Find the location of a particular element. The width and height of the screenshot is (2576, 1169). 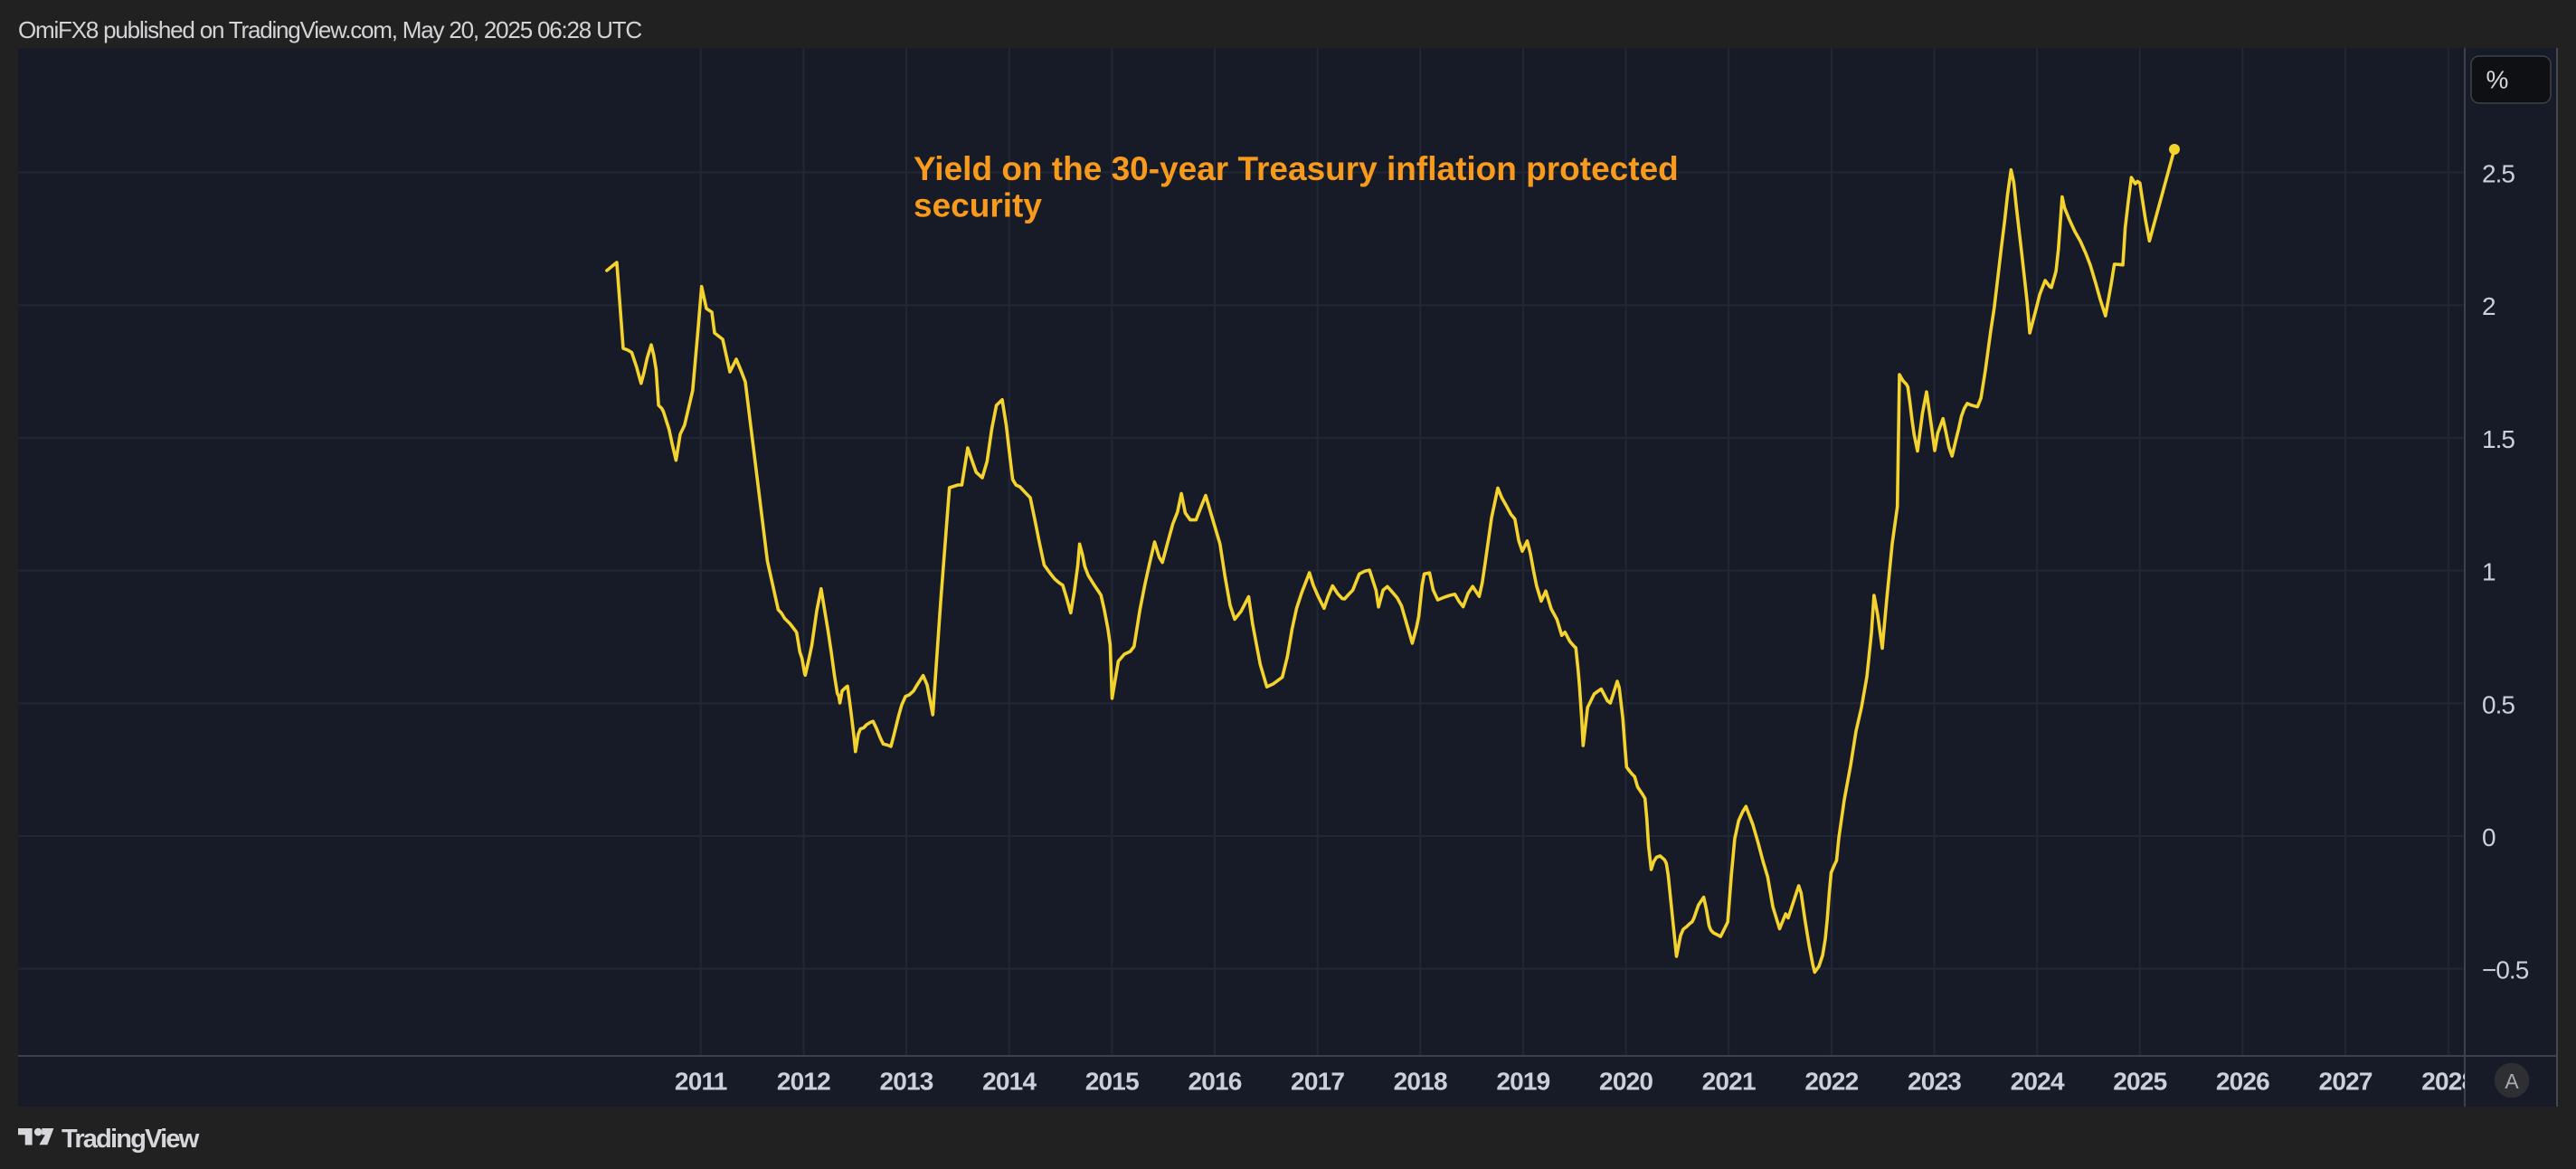

svg-text: 1 is located at coordinates (2489, 572).